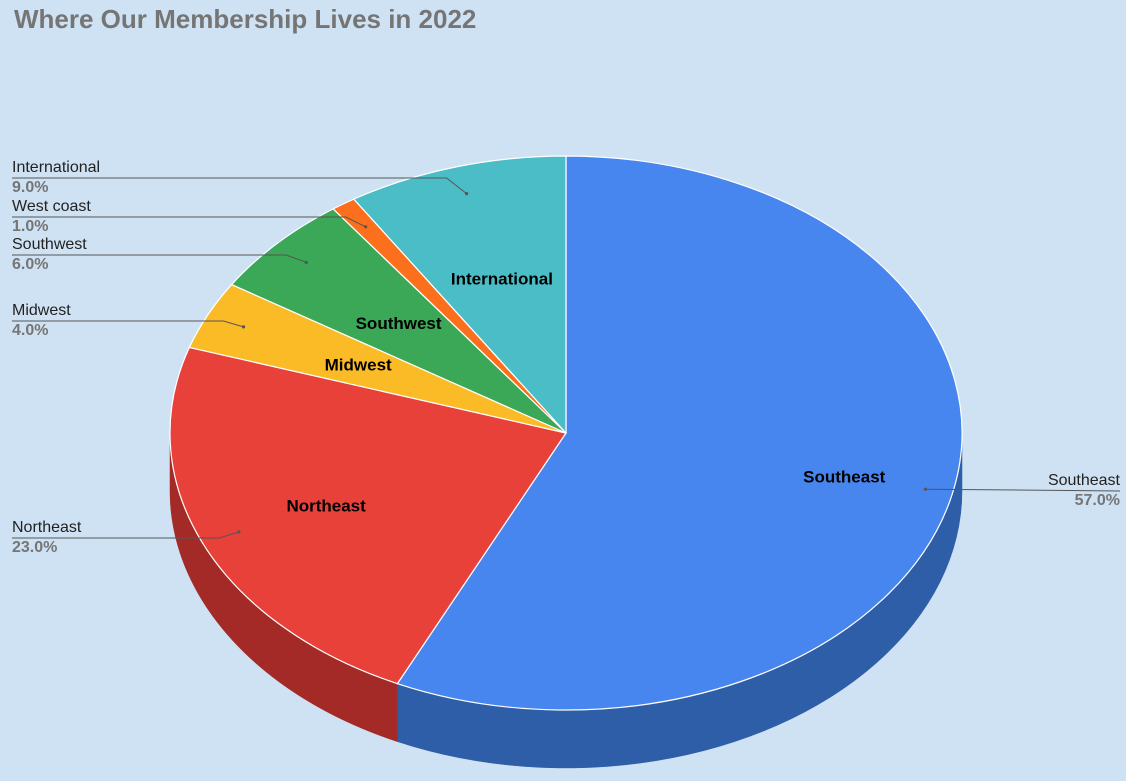 The height and width of the screenshot is (781, 1126). Describe the element at coordinates (41, 310) in the screenshot. I see `callout-name-midwest: Midwest` at that location.